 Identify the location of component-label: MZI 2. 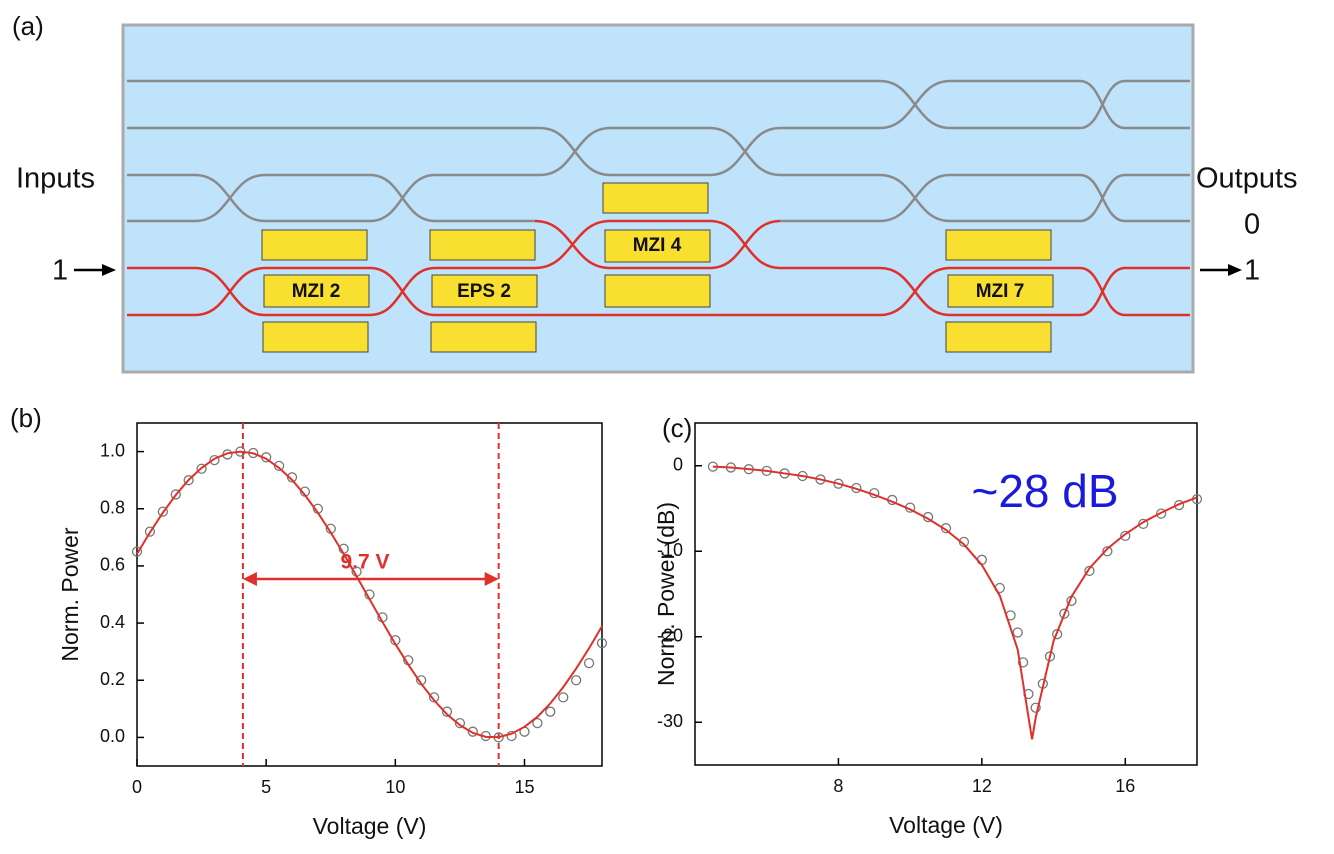
(316, 291).